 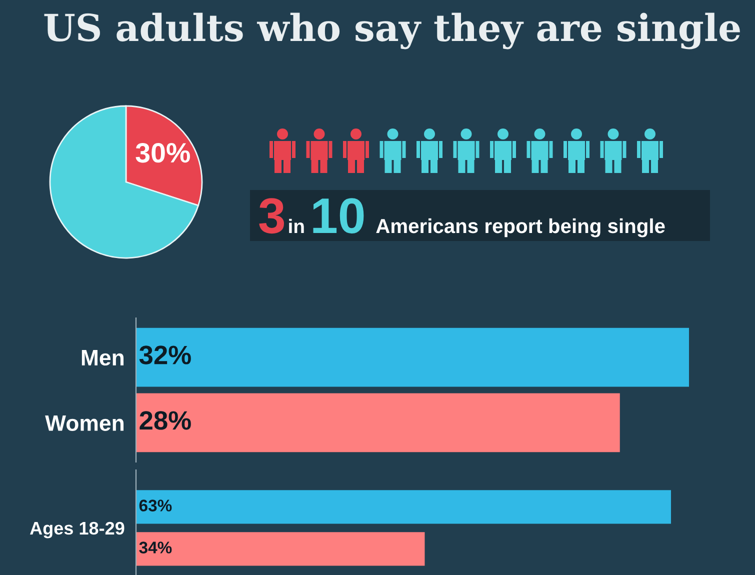 What do you see at coordinates (124, 182) in the screenshot?
I see `pie-slice` at bounding box center [124, 182].